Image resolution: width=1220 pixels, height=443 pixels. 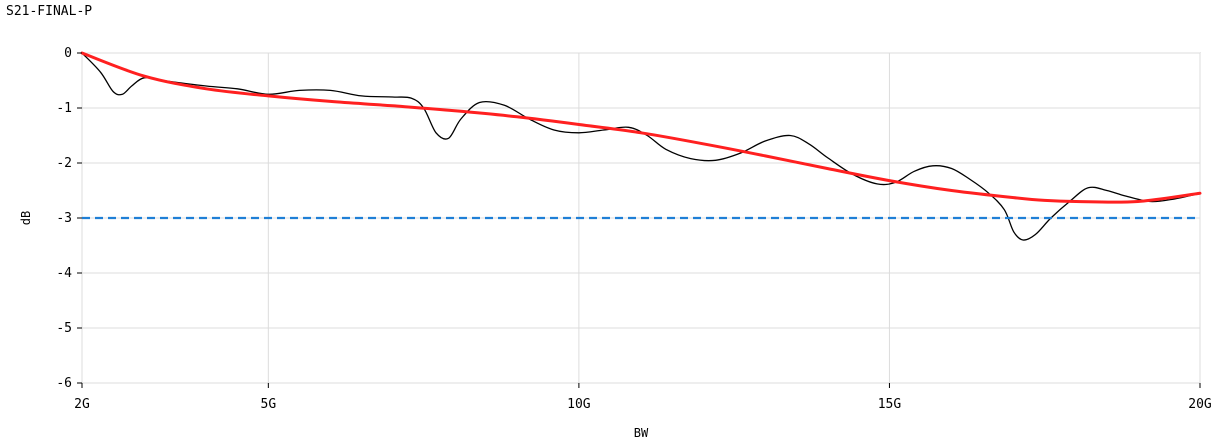 What do you see at coordinates (64, 383) in the screenshot?
I see `y-tick-label: -6` at bounding box center [64, 383].